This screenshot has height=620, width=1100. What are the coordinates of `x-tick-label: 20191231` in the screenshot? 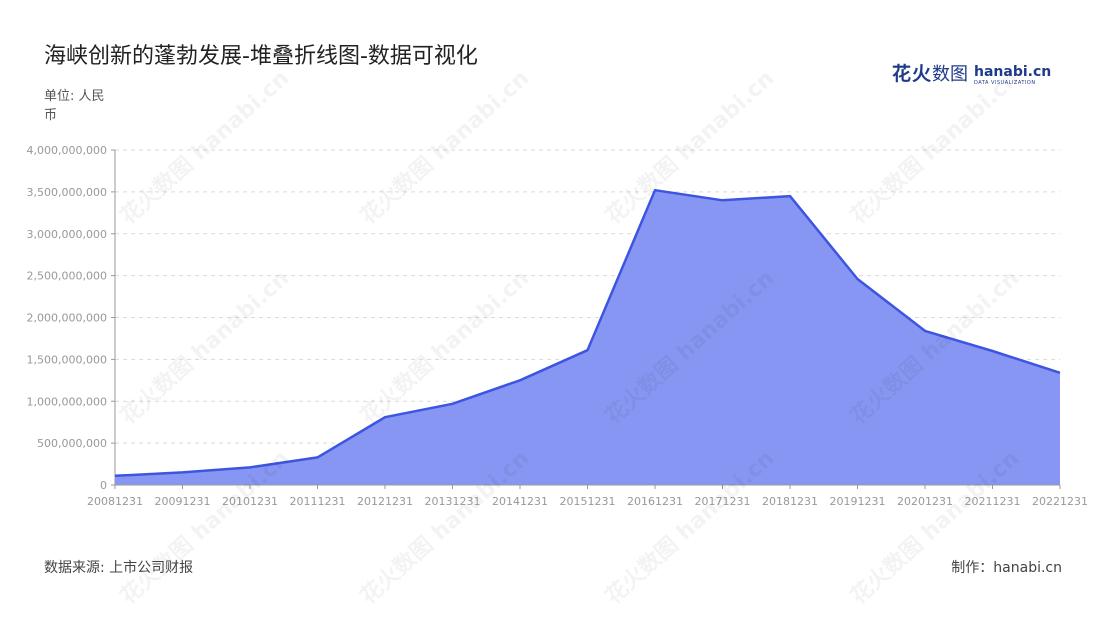 It's located at (858, 501).